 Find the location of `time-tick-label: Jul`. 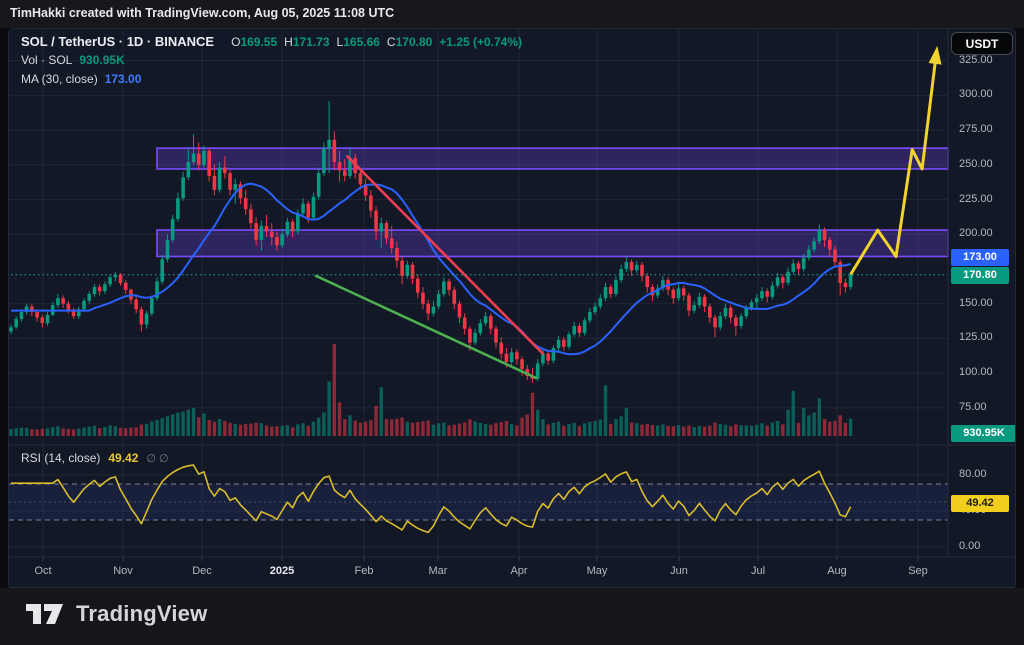

time-tick-label: Jul is located at coordinates (758, 571).